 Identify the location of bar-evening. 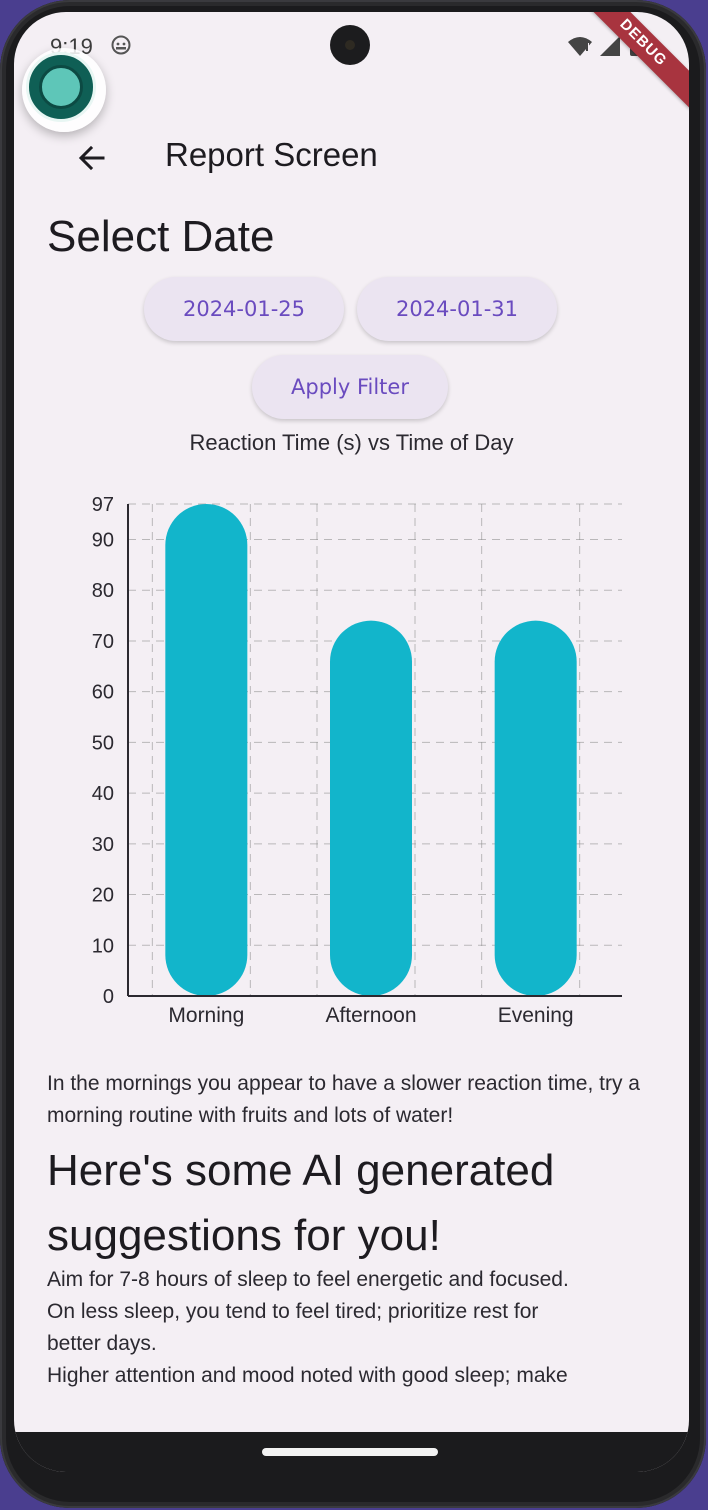
(535, 808).